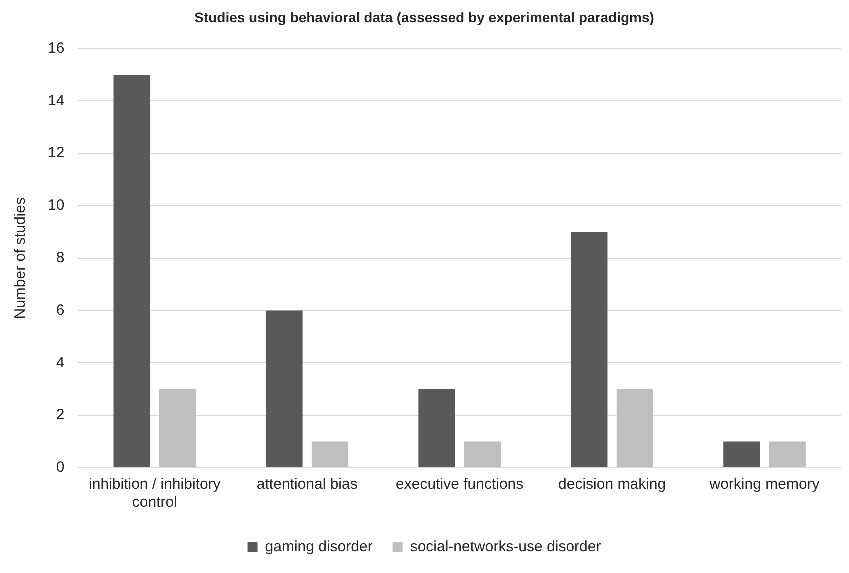 The width and height of the screenshot is (849, 573). I want to click on y-tick-label: 16, so click(56, 48).